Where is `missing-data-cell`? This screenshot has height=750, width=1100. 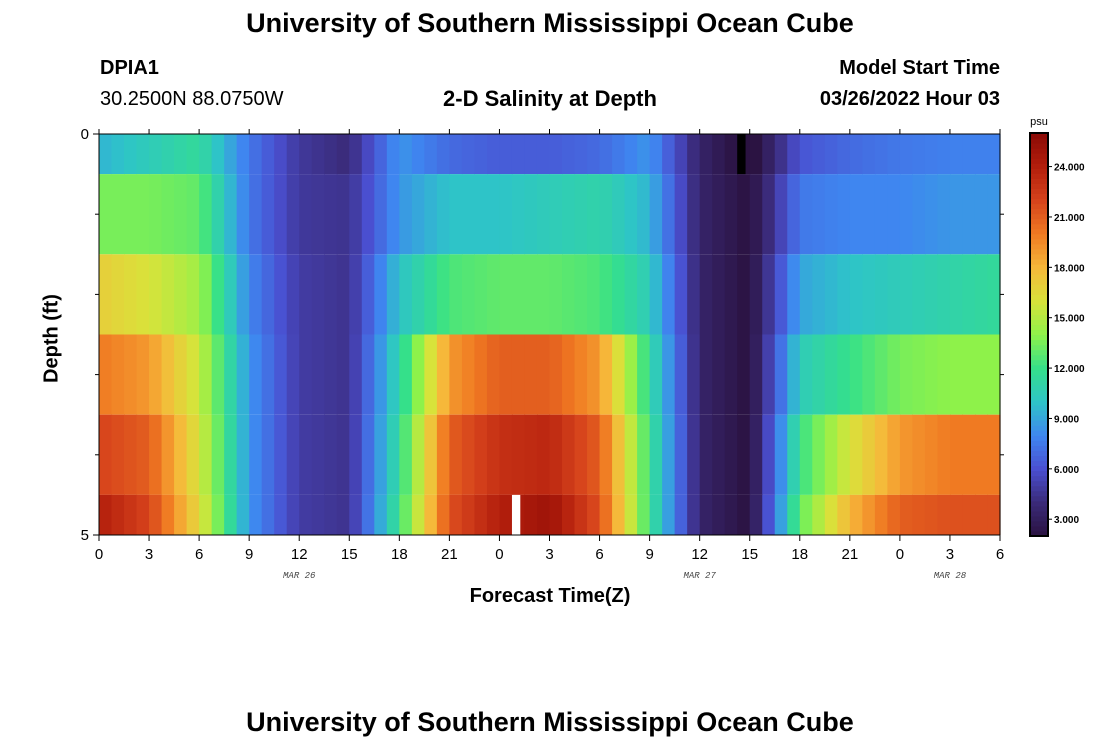 missing-data-cell is located at coordinates (516, 514).